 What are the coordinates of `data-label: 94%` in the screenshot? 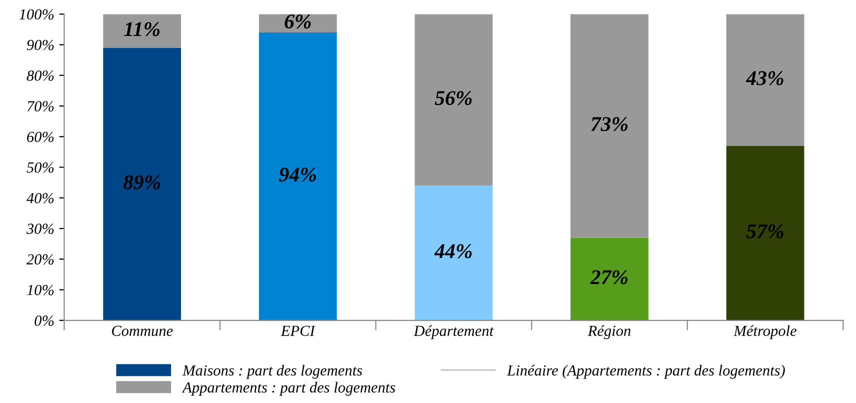 It's located at (297, 175).